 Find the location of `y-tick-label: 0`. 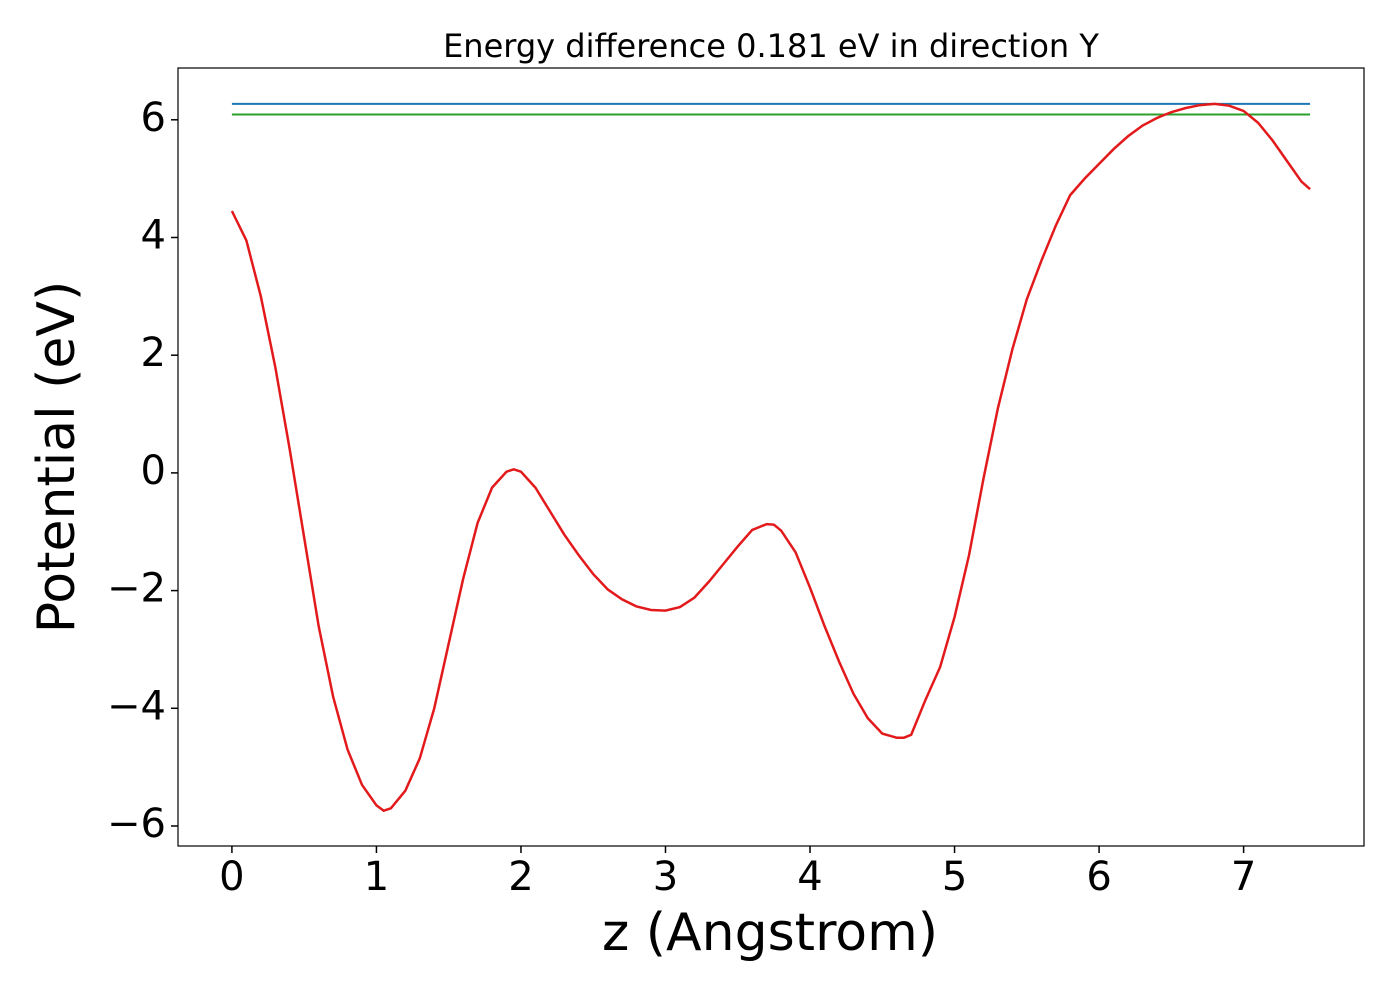

y-tick-label: 0 is located at coordinates (153, 471).